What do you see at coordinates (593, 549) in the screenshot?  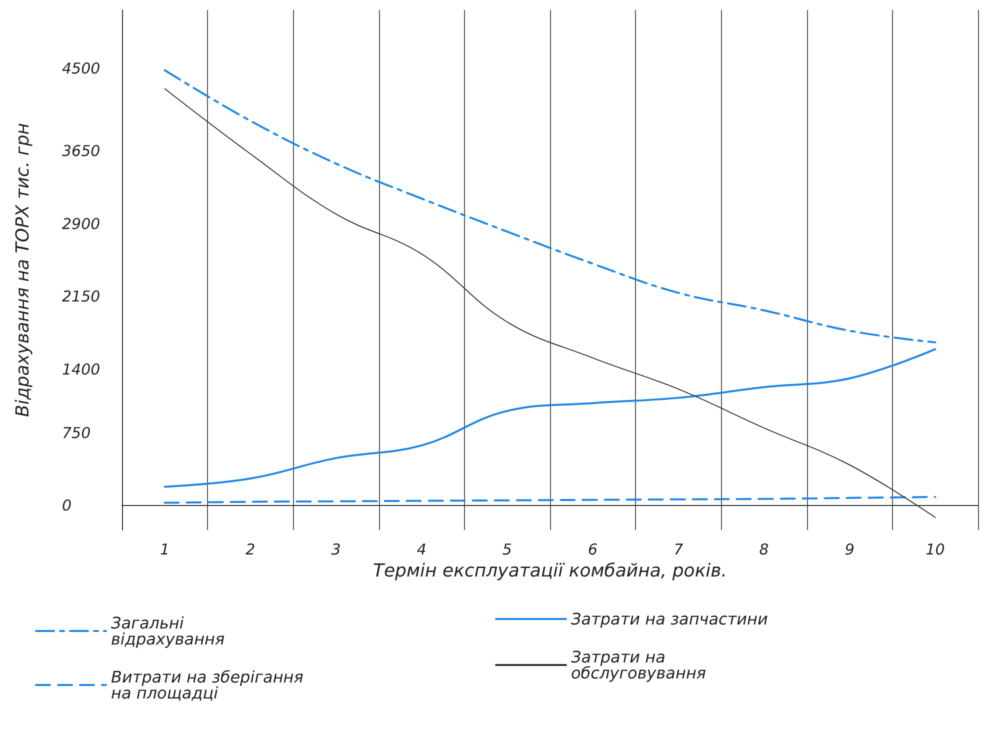 I see `x-tick-label: 6` at bounding box center [593, 549].